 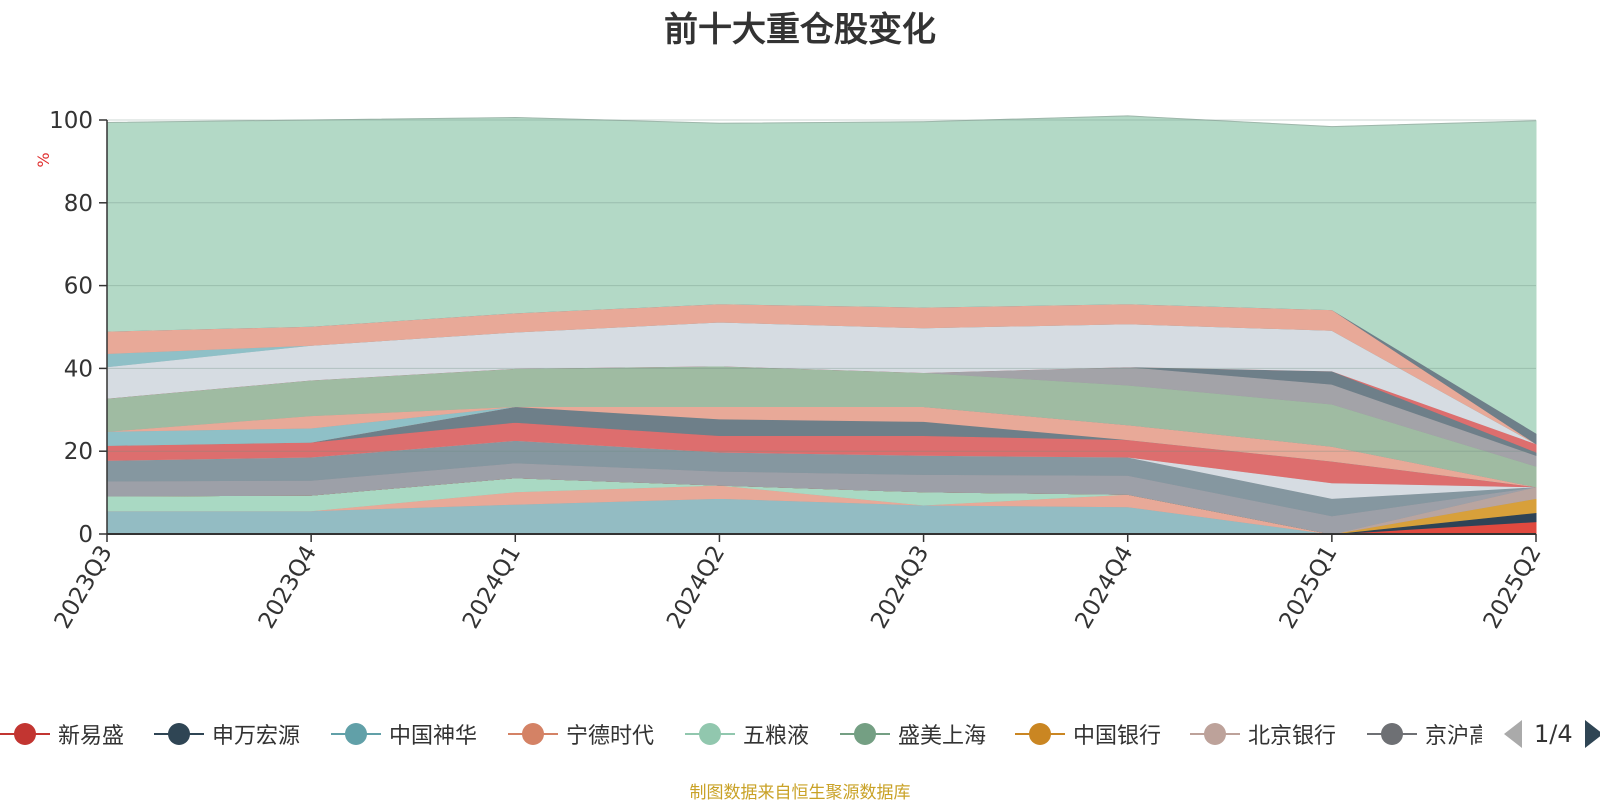 I want to click on y-tick-label: 40, so click(x=78, y=369).